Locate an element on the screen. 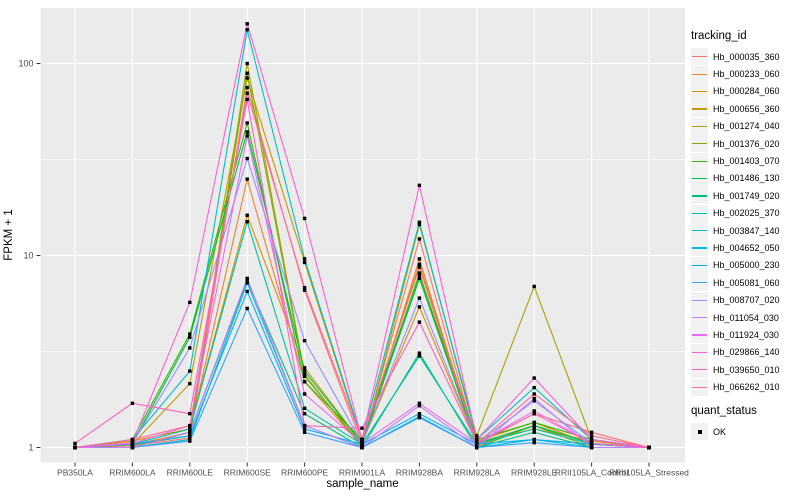 This screenshot has height=500, width=800. legend-item-Hb_011924_030: Hb_011924_030 is located at coordinates (745, 335).